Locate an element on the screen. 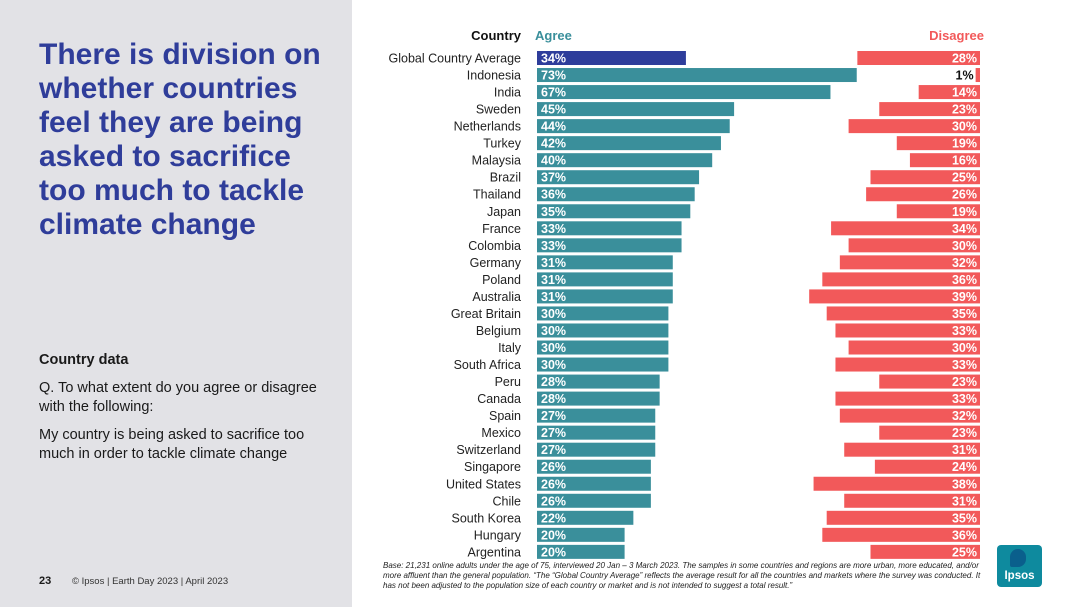 The image size is (1080, 607). category-label: Hungary is located at coordinates (498, 535).